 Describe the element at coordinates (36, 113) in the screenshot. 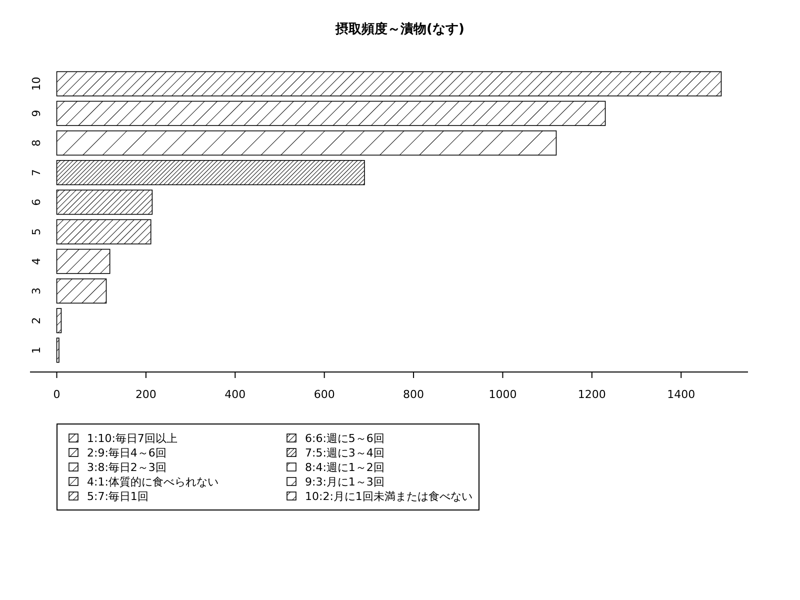

I see `y-tick-label: 9` at that location.